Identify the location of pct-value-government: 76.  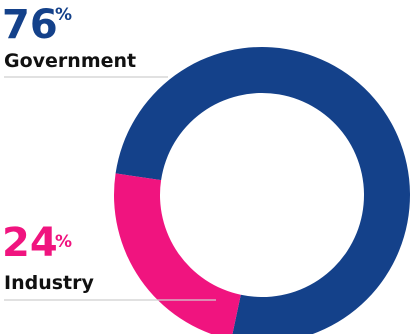
(30, 25).